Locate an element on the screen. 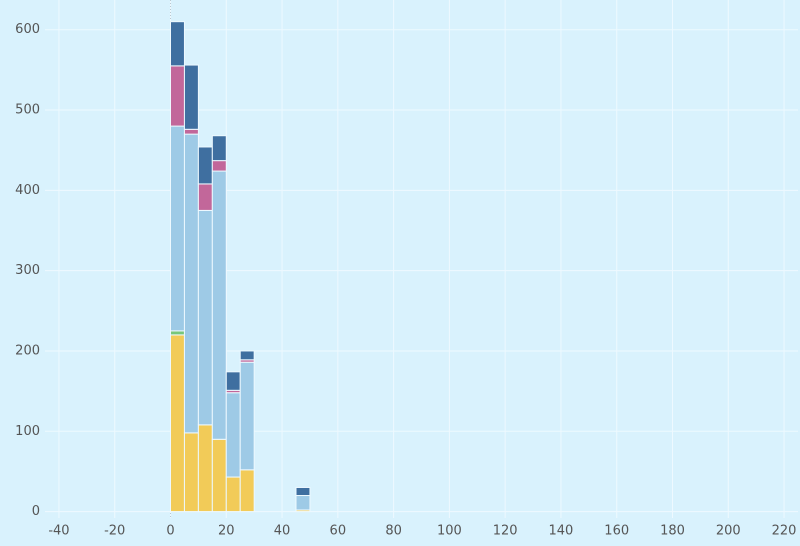 The height and width of the screenshot is (546, 800). x-tick-label: 40 is located at coordinates (282, 531).